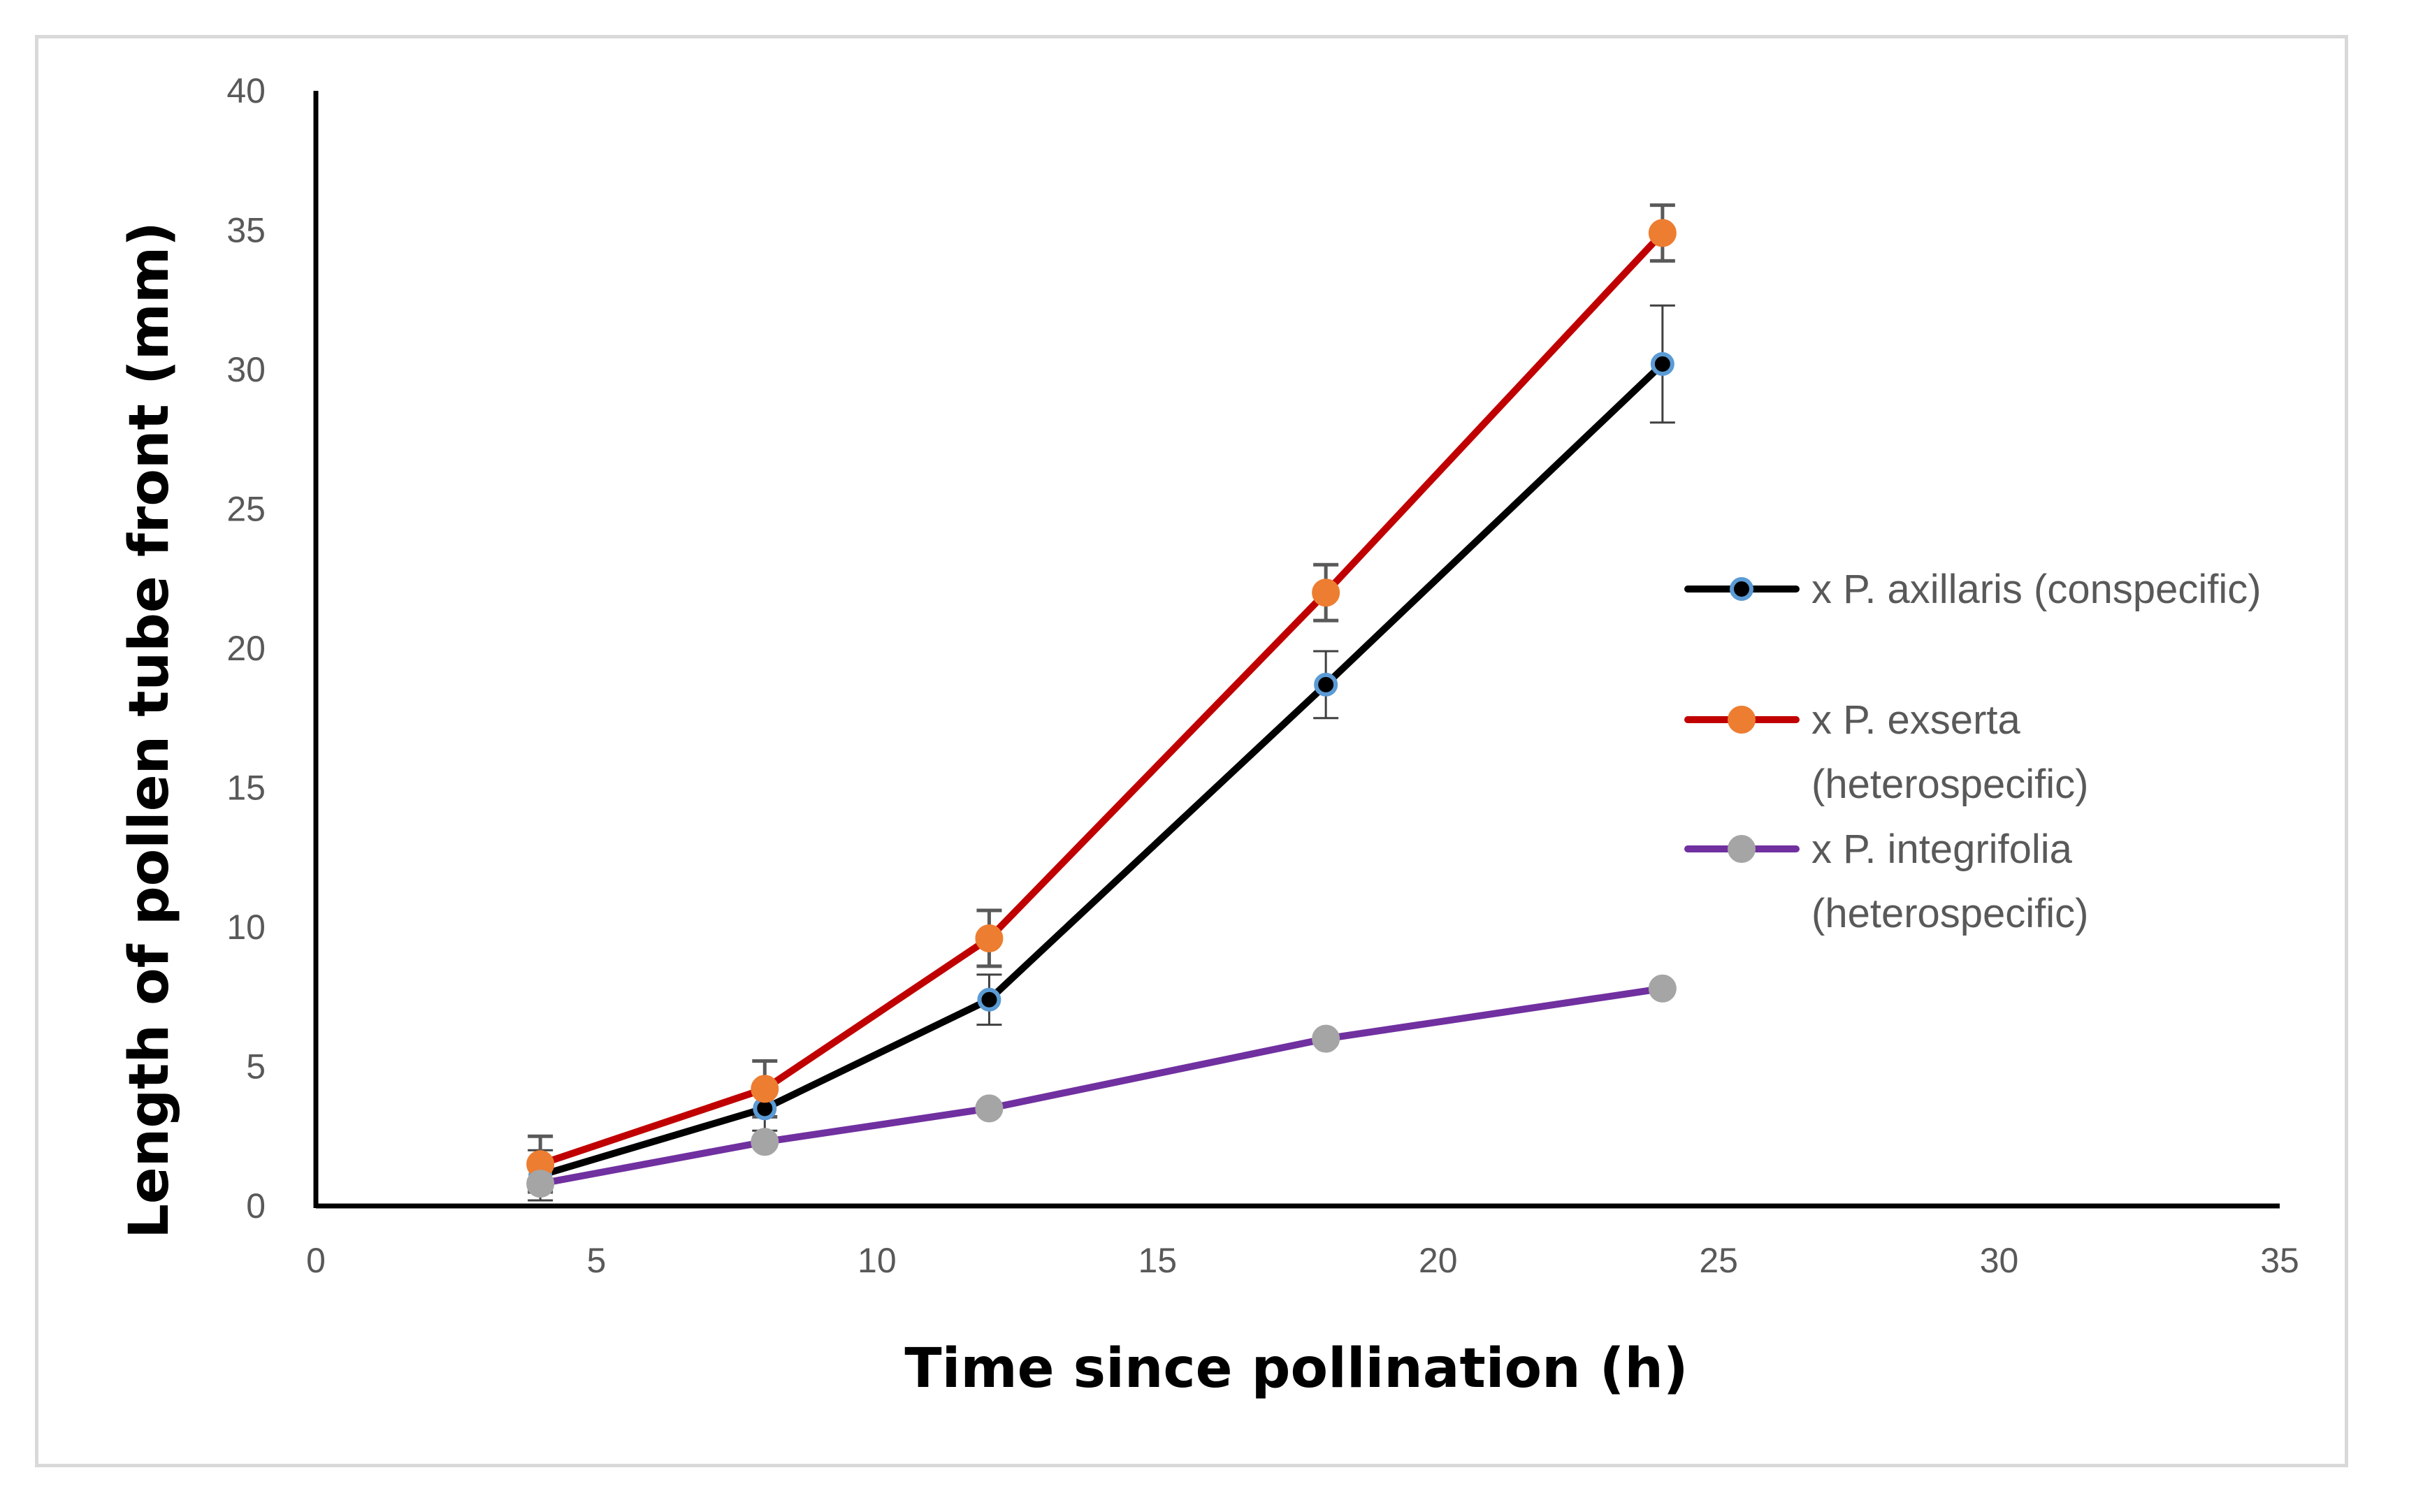 Image resolution: width=2409 pixels, height=1512 pixels. I want to click on x-tick-label: 15, so click(1157, 1260).